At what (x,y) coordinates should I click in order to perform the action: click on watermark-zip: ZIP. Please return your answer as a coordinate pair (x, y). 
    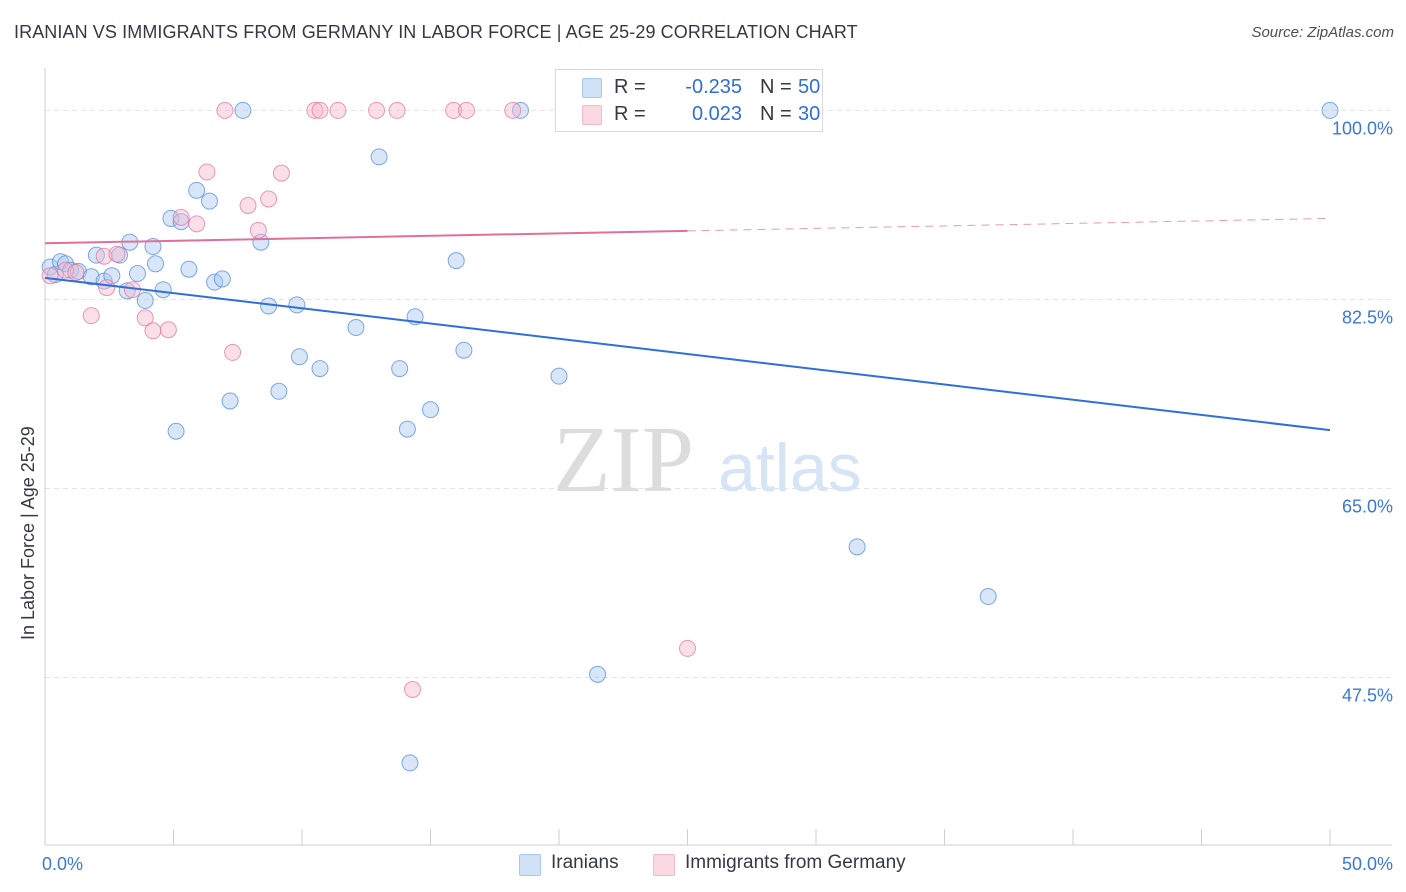
    Looking at the image, I should click on (623, 460).